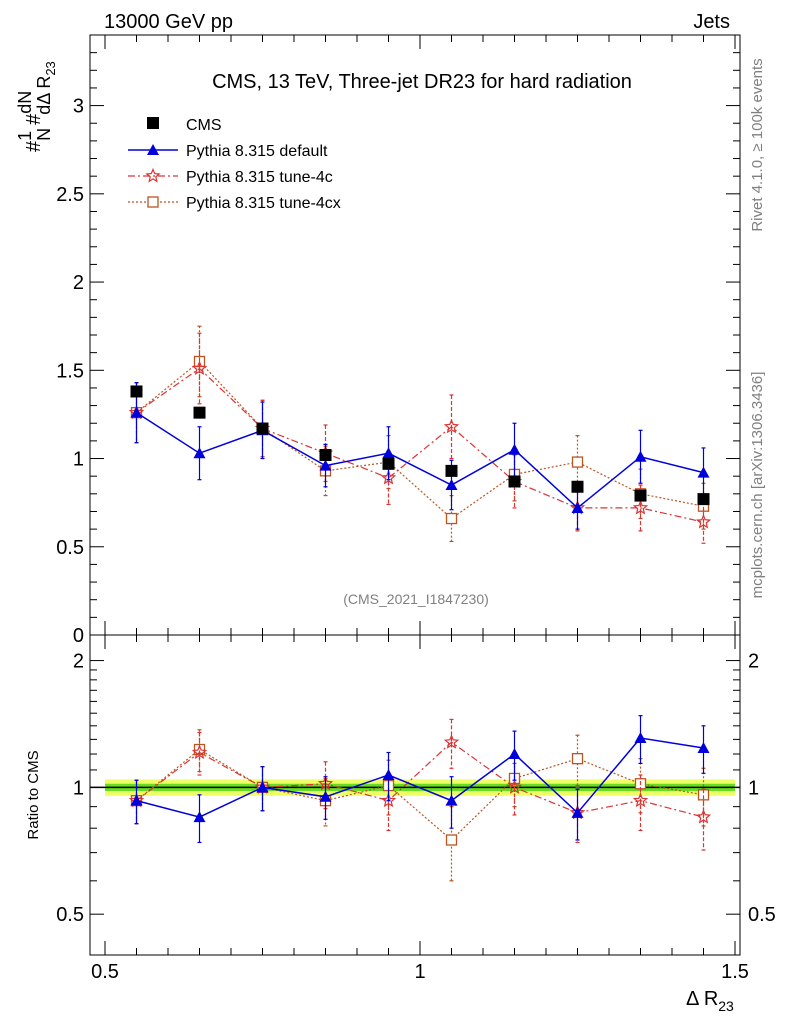 This screenshot has width=786, height=1024. I want to click on ylabel-hash2: #, so click(34, 119).